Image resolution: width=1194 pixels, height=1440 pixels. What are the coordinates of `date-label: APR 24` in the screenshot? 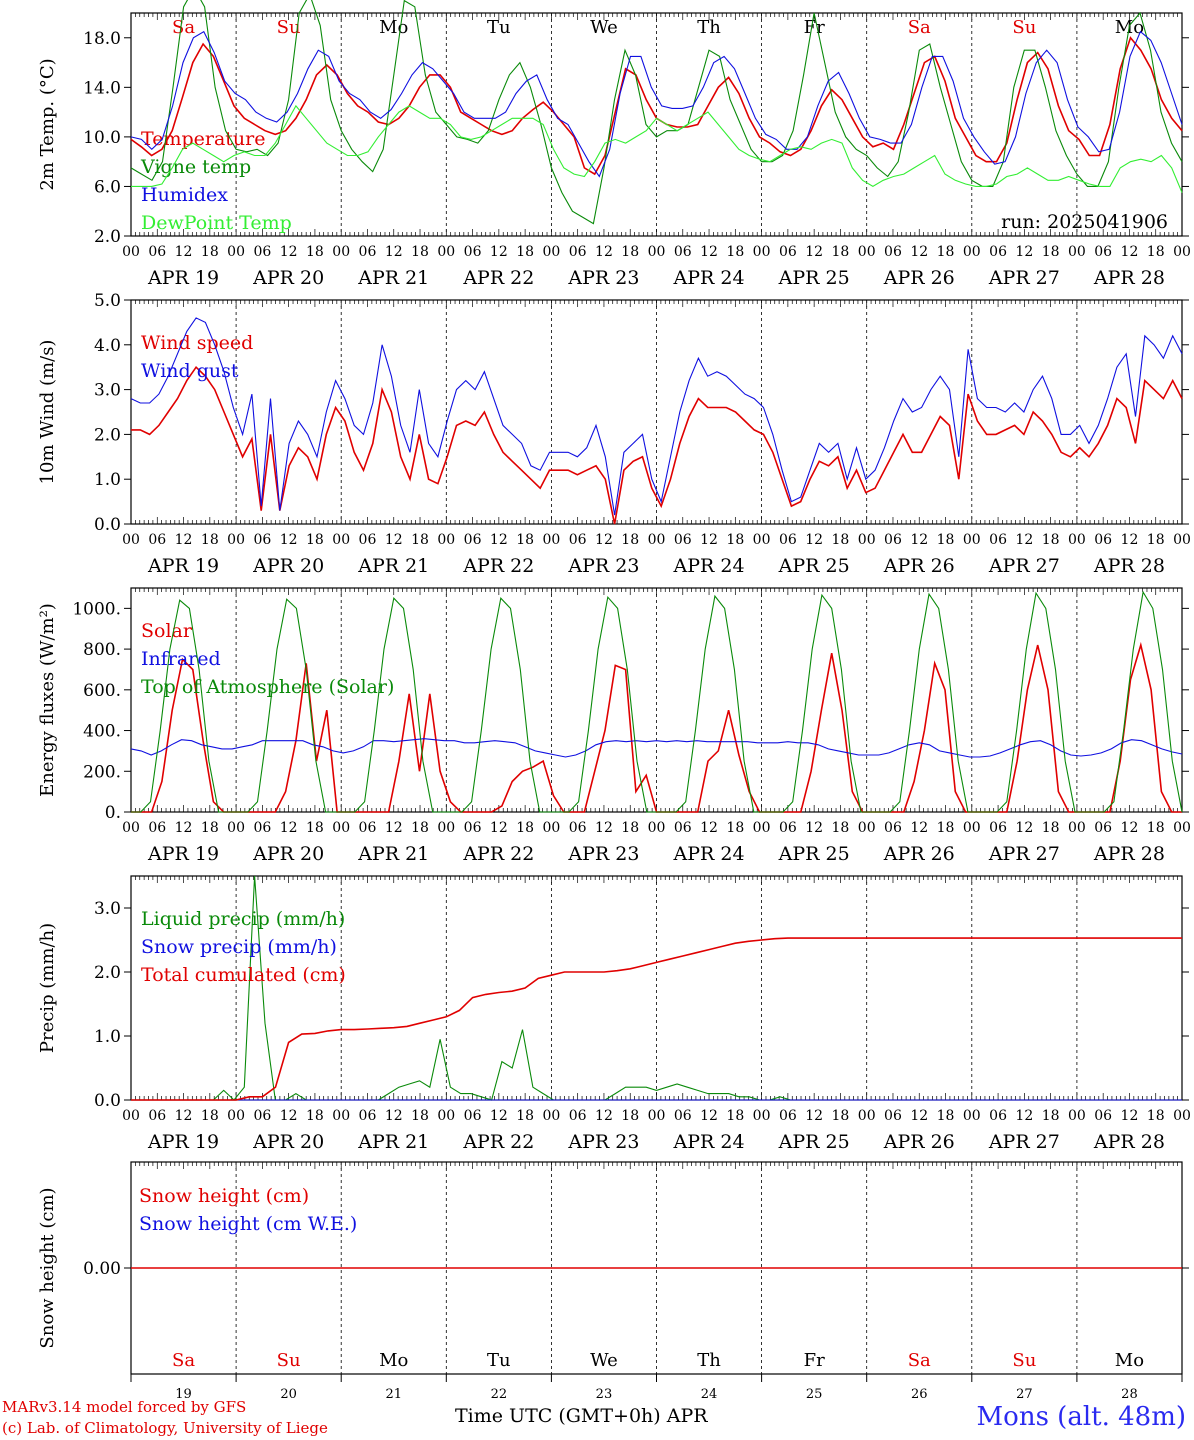 It's located at (709, 1142).